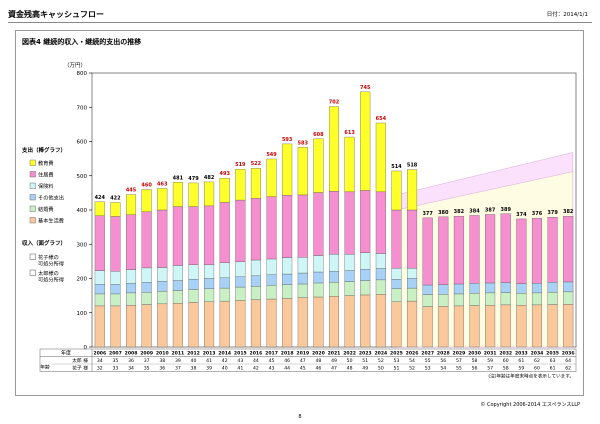 This screenshot has height=424, width=600. I want to click on age-value: 51, so click(365, 361).